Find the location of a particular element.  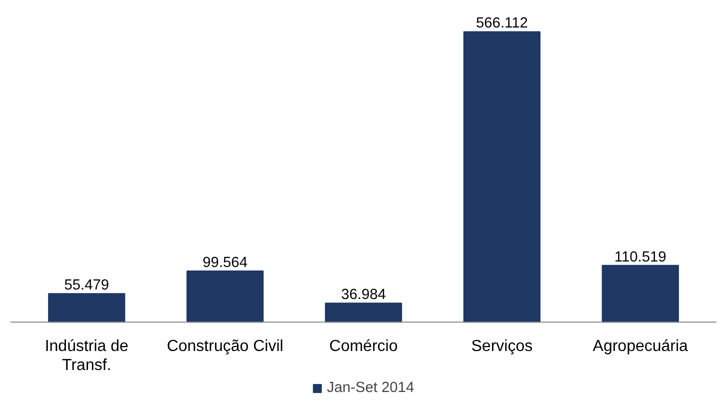

data-label: 566.112 is located at coordinates (502, 24).